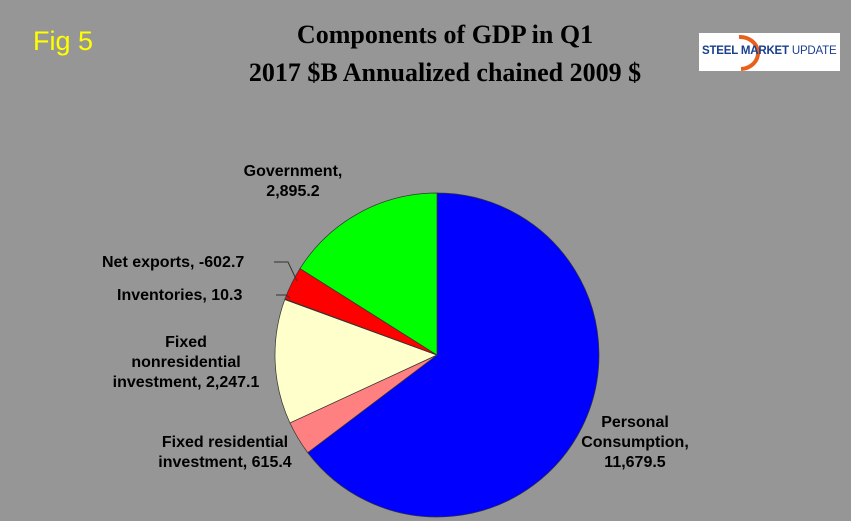  Describe the element at coordinates (283, 296) in the screenshot. I see `leader-line-inventories` at that location.